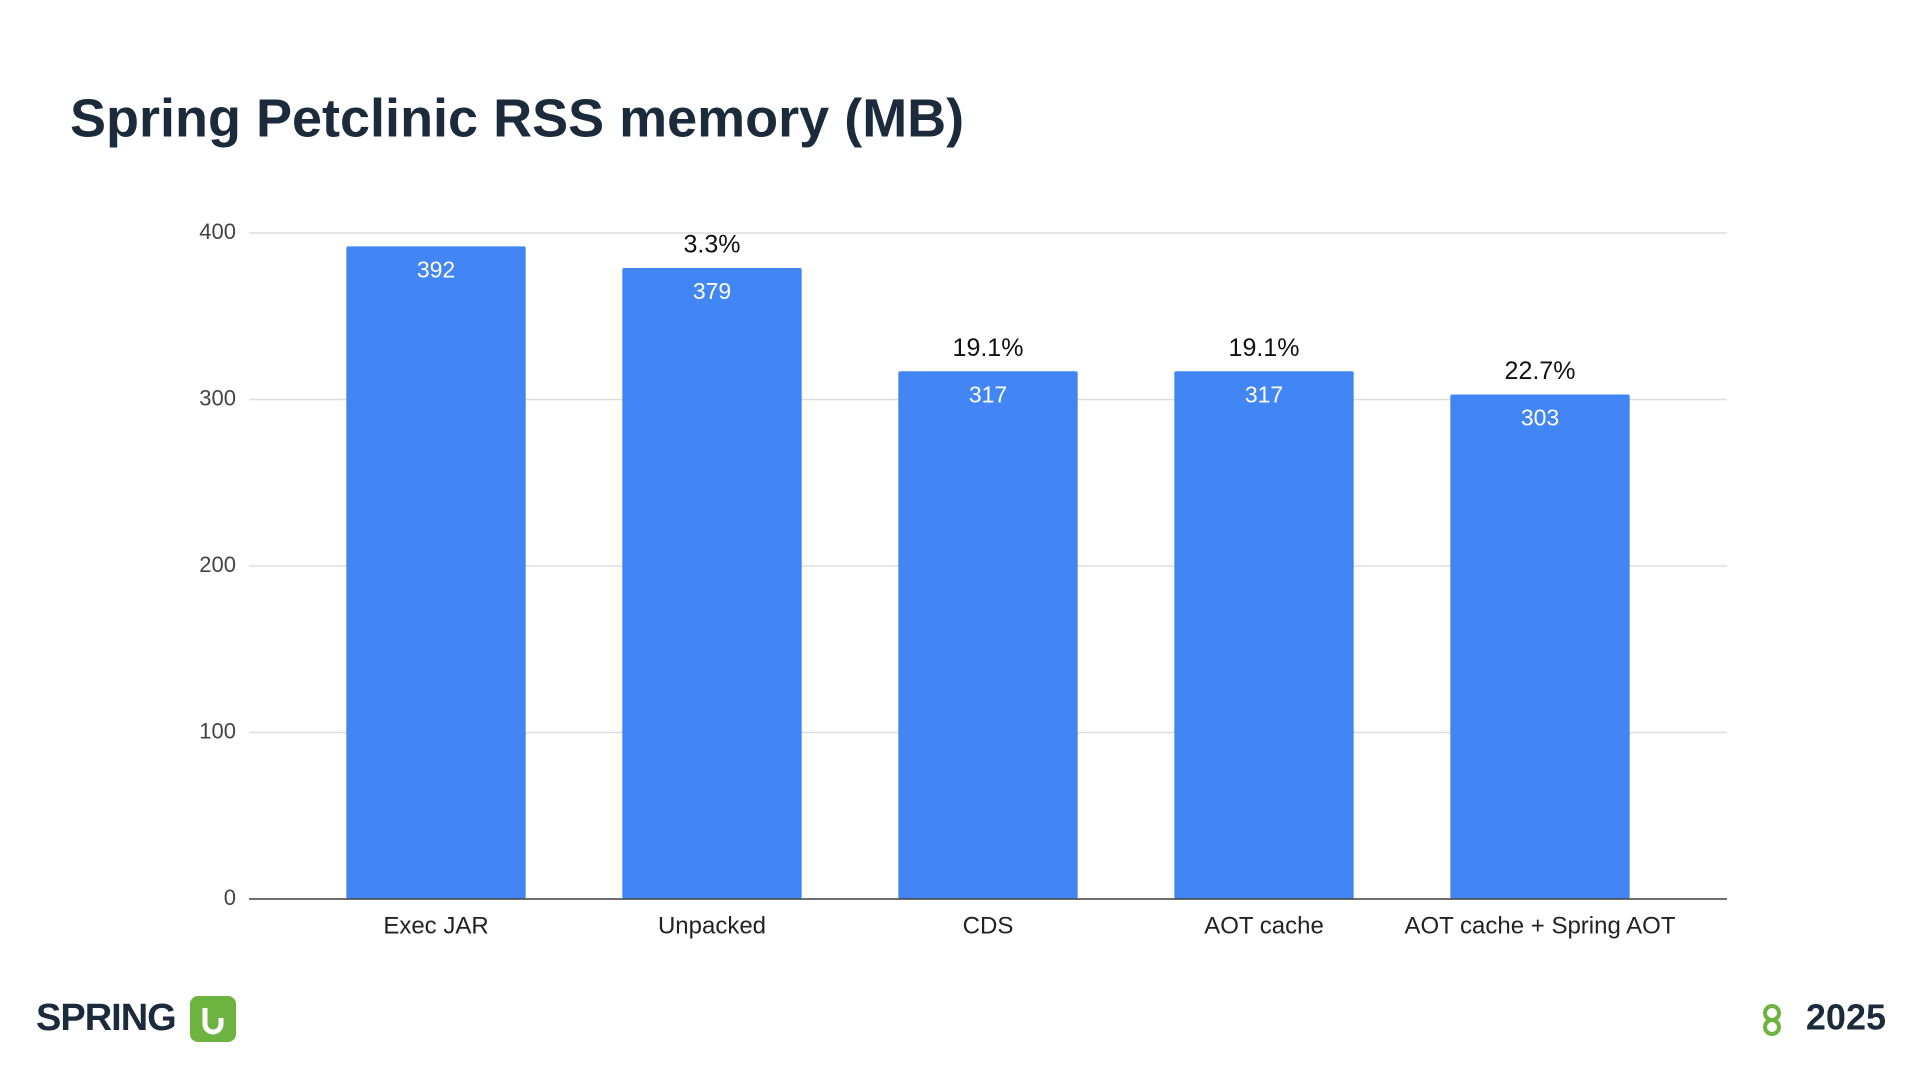 This screenshot has height=1080, width=1920. What do you see at coordinates (1540, 418) in the screenshot?
I see `value-label: 303` at bounding box center [1540, 418].